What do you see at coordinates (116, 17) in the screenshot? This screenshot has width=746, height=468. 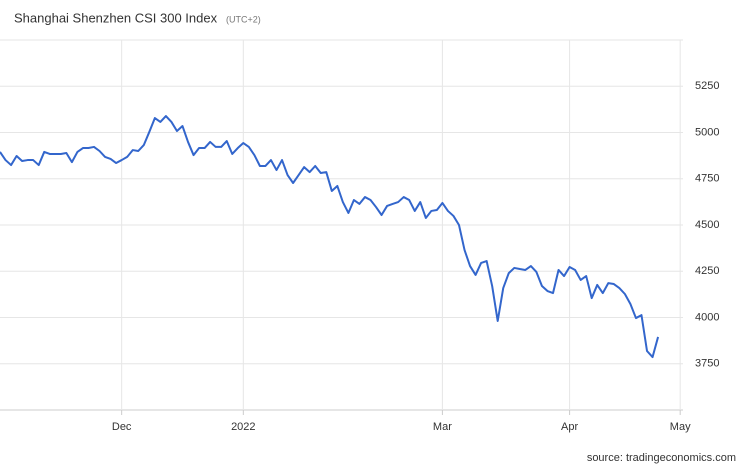 I see `chart-title: Shanghai Shenzhen CSI 300 Index` at bounding box center [116, 17].